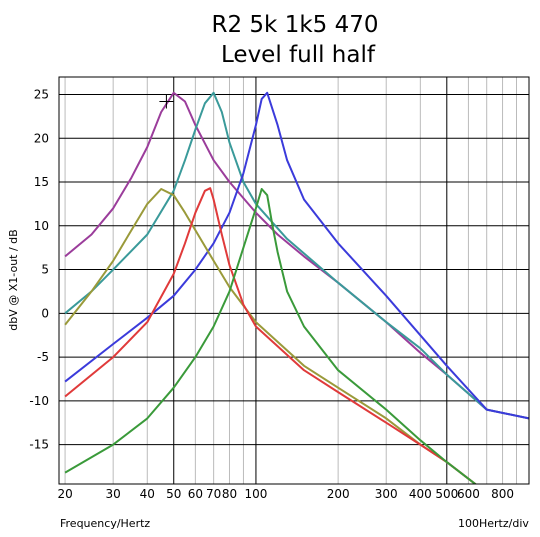  I want to click on x-tick-label: 60, so click(195, 494).